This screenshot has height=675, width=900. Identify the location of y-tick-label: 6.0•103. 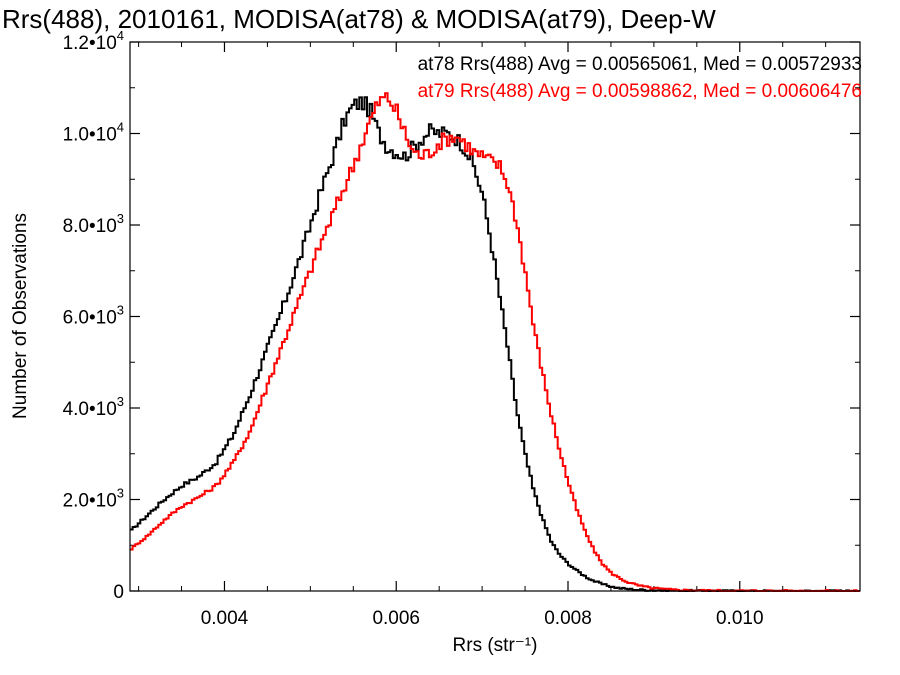
(93, 316).